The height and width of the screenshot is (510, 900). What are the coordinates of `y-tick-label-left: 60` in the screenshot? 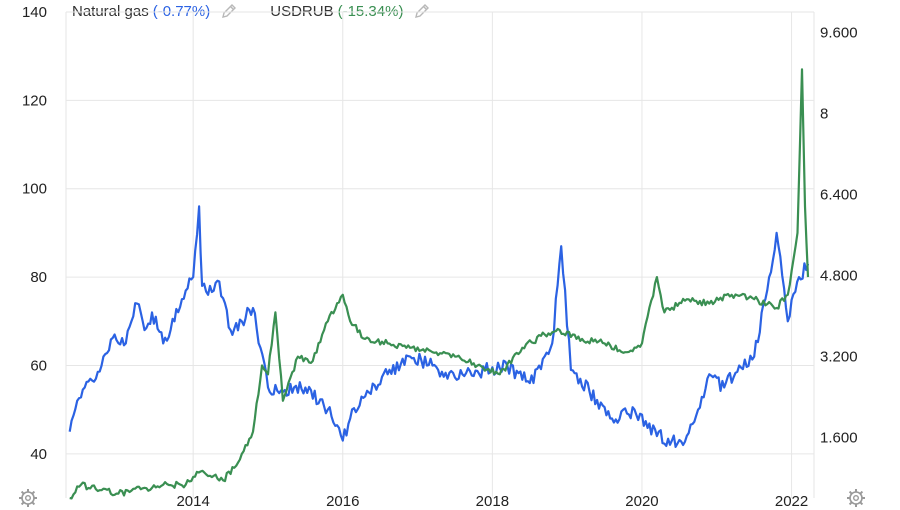 It's located at (38, 365).